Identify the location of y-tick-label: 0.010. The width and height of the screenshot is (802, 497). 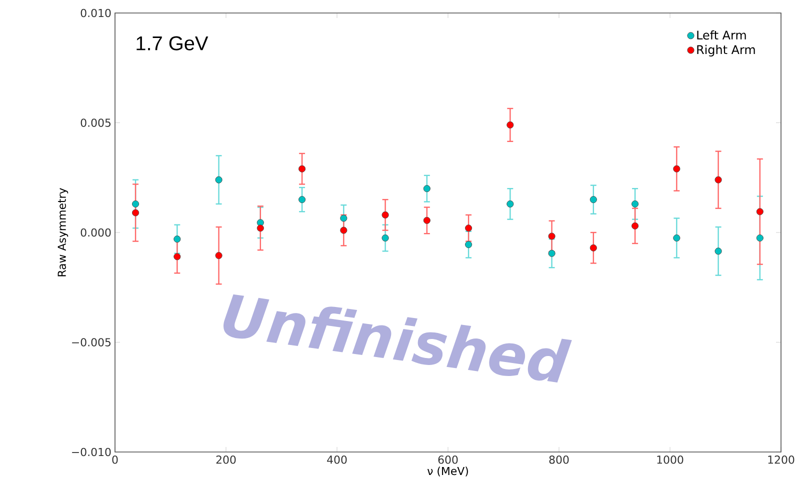
(95, 13).